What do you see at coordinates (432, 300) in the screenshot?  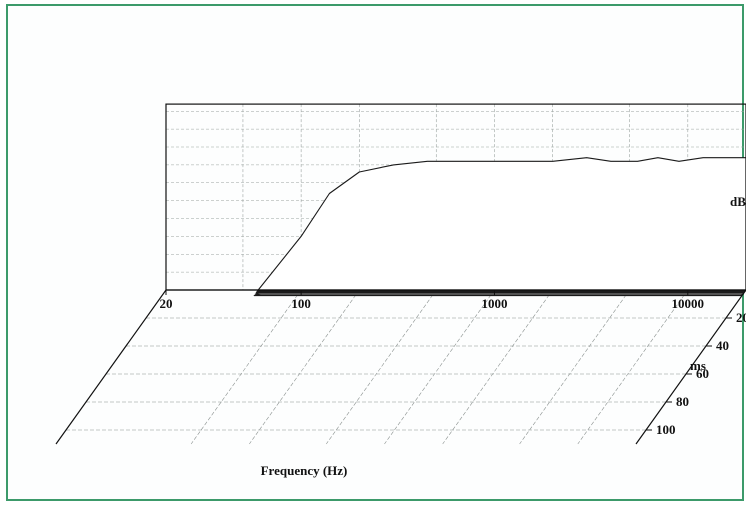 I see `x-axis-ticks: 20 100 1000 10000` at bounding box center [432, 300].